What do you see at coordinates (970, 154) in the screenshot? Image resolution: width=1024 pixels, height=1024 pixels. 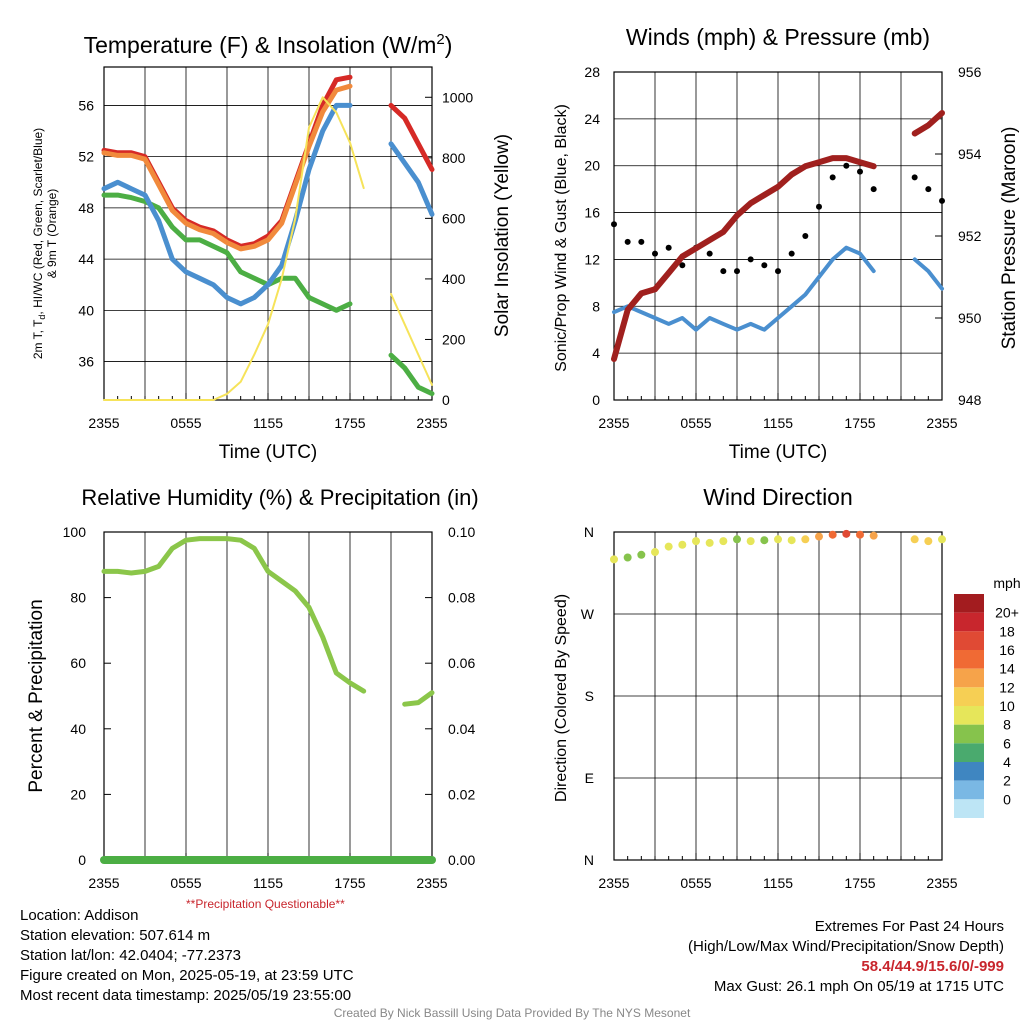 I see `y-right-tick-label: 954` at bounding box center [970, 154].